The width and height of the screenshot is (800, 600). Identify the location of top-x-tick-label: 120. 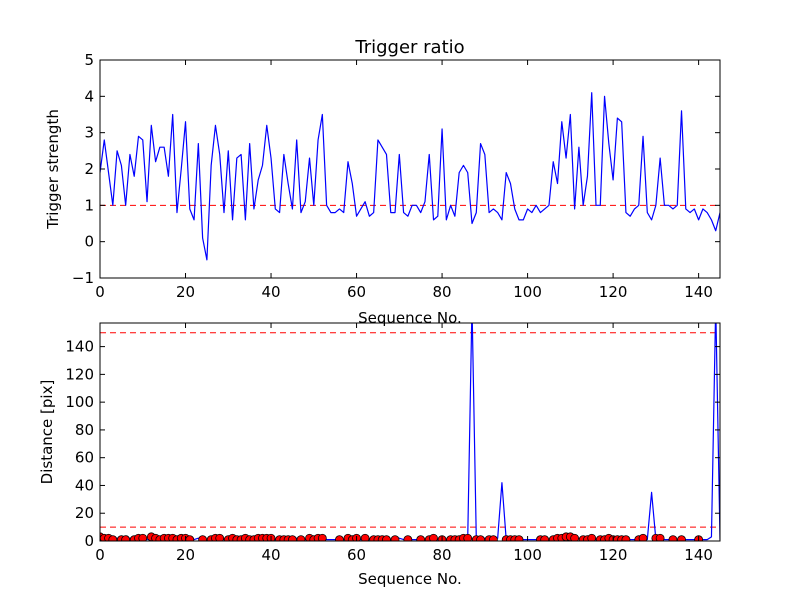
(613, 292).